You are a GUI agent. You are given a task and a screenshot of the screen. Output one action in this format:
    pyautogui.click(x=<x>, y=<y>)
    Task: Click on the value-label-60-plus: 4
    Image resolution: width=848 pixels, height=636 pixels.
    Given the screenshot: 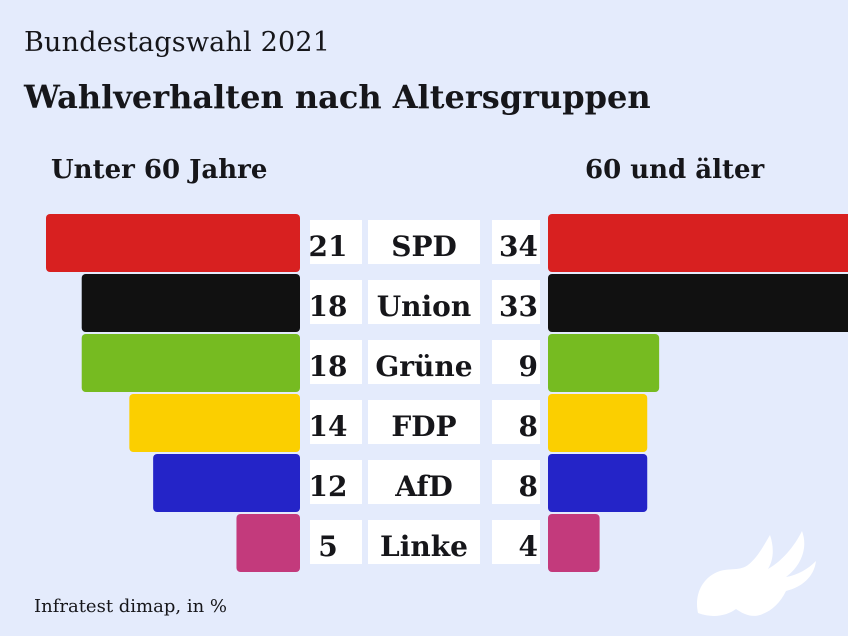 What is the action you would take?
    pyautogui.click(x=528, y=546)
    